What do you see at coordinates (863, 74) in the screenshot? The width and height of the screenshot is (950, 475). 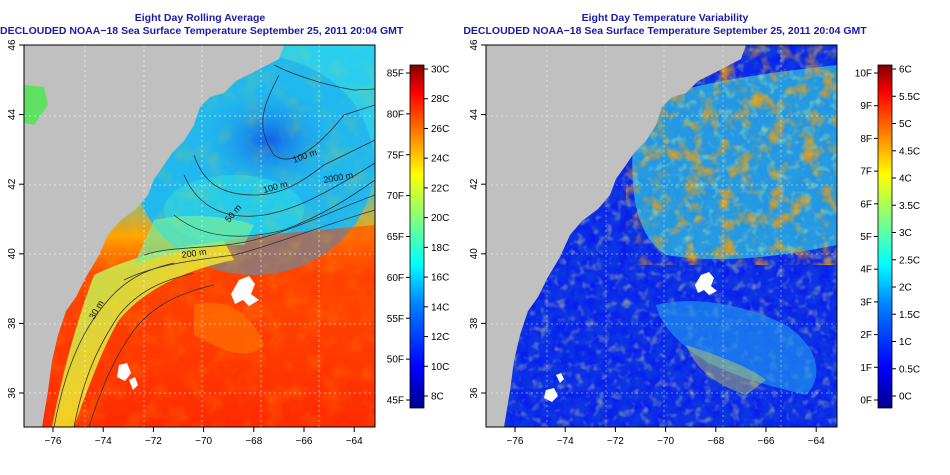 I see `right-cb-f-label: 10F` at bounding box center [863, 74].